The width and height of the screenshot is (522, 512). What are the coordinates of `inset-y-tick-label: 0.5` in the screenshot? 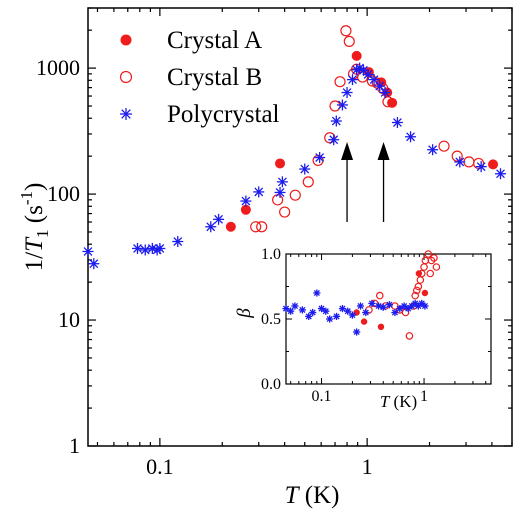 It's located at (271, 319).